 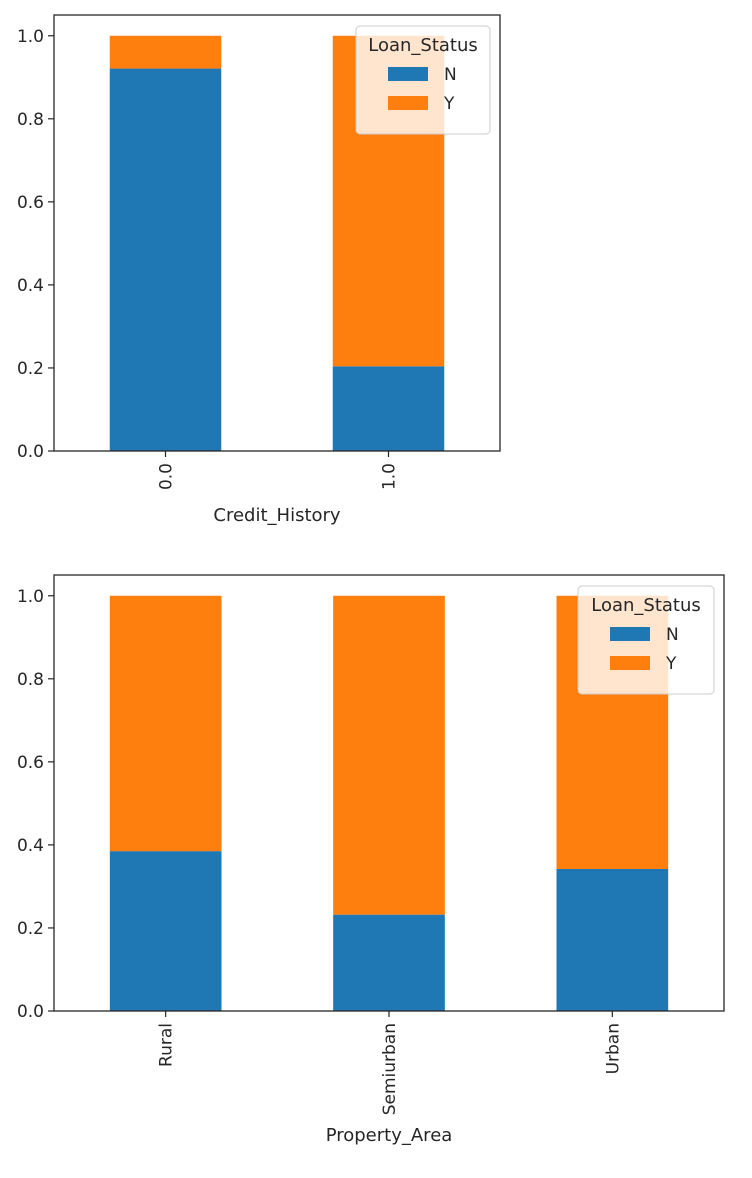 What do you see at coordinates (389, 962) in the screenshot?
I see `bar-N-Semiurban` at bounding box center [389, 962].